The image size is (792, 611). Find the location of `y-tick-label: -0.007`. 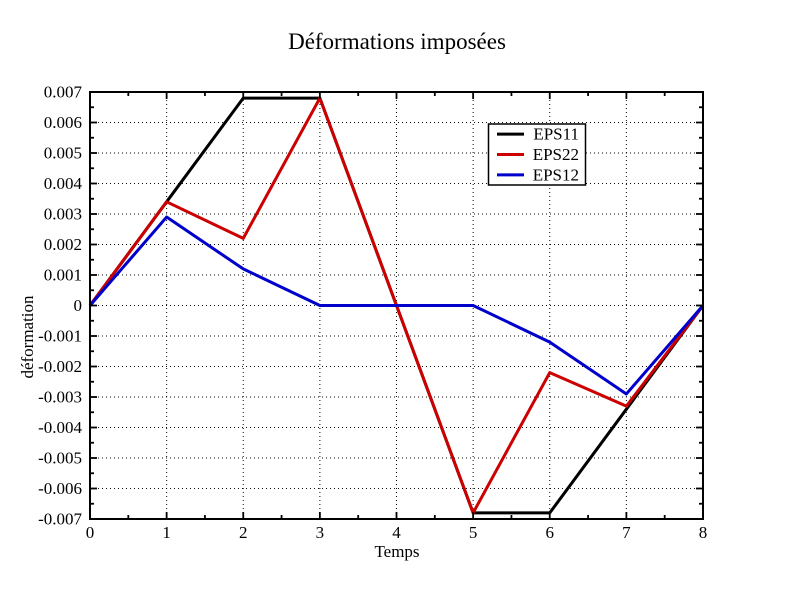

y-tick-label: -0.007 is located at coordinates (60, 519).